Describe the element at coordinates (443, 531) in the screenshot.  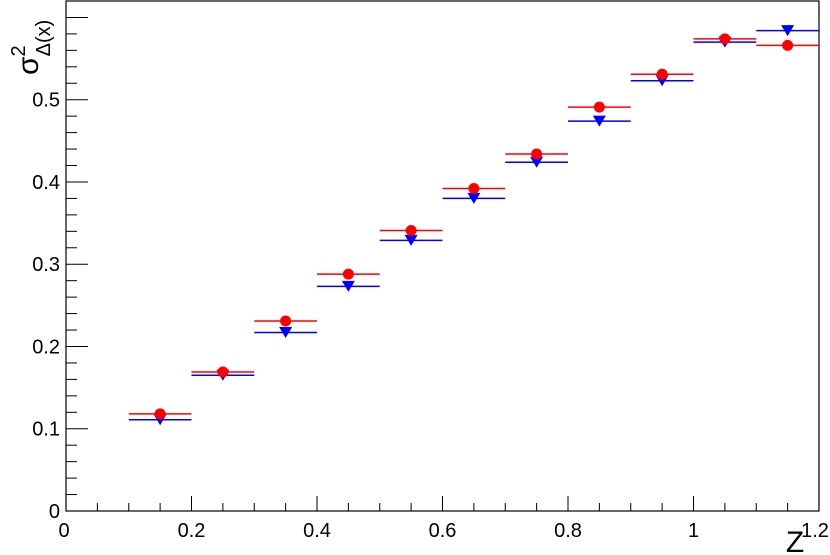
I see `x-tick-label: 0.6` at that location.